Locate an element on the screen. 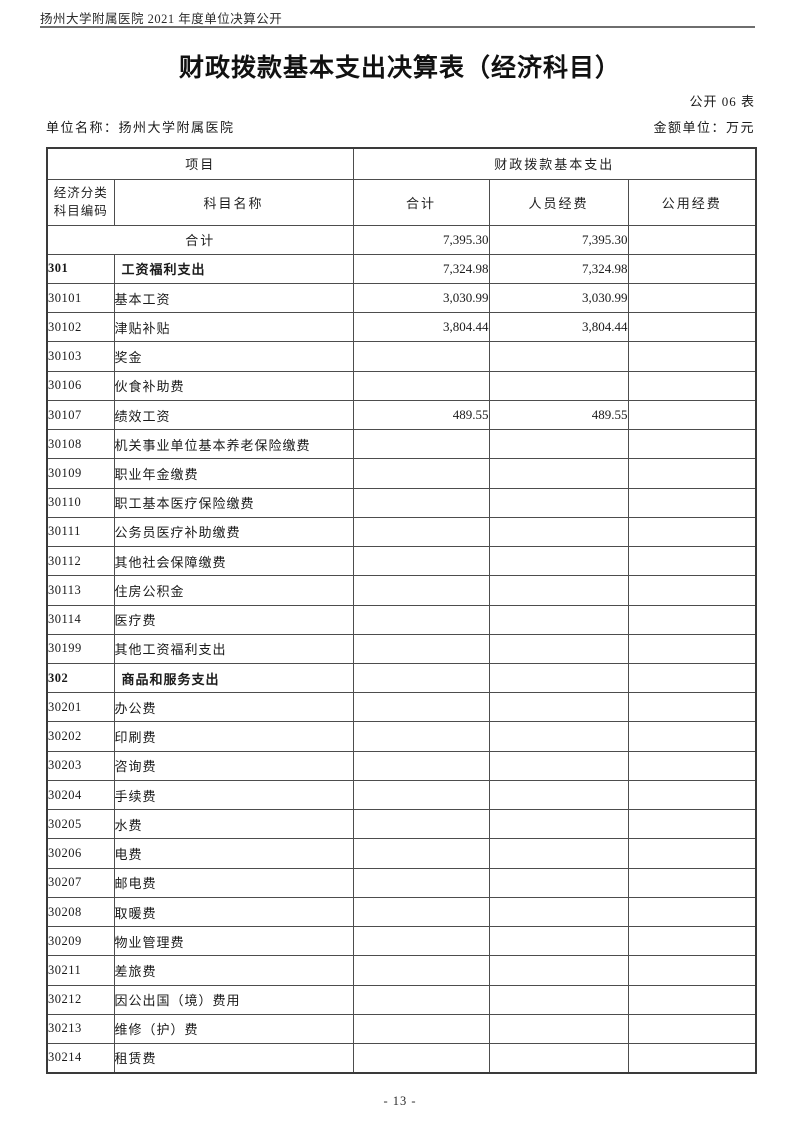 The image size is (800, 1131). row-name: 绩效工资 is located at coordinates (233, 415).